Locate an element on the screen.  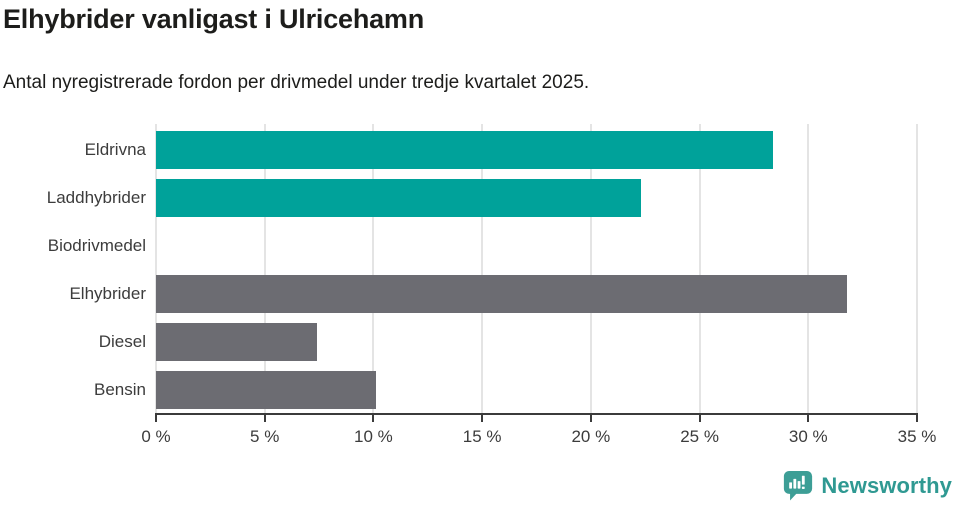
bar-row-laddhybrider is located at coordinates (536, 198).